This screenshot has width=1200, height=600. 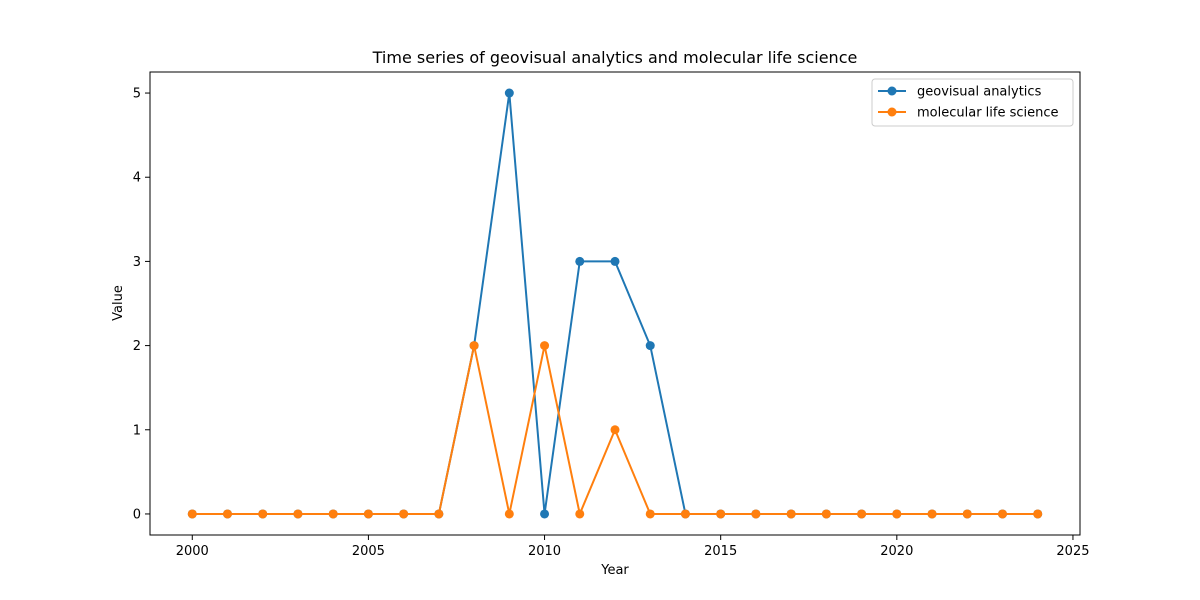 I want to click on legend-box, so click(x=972, y=102).